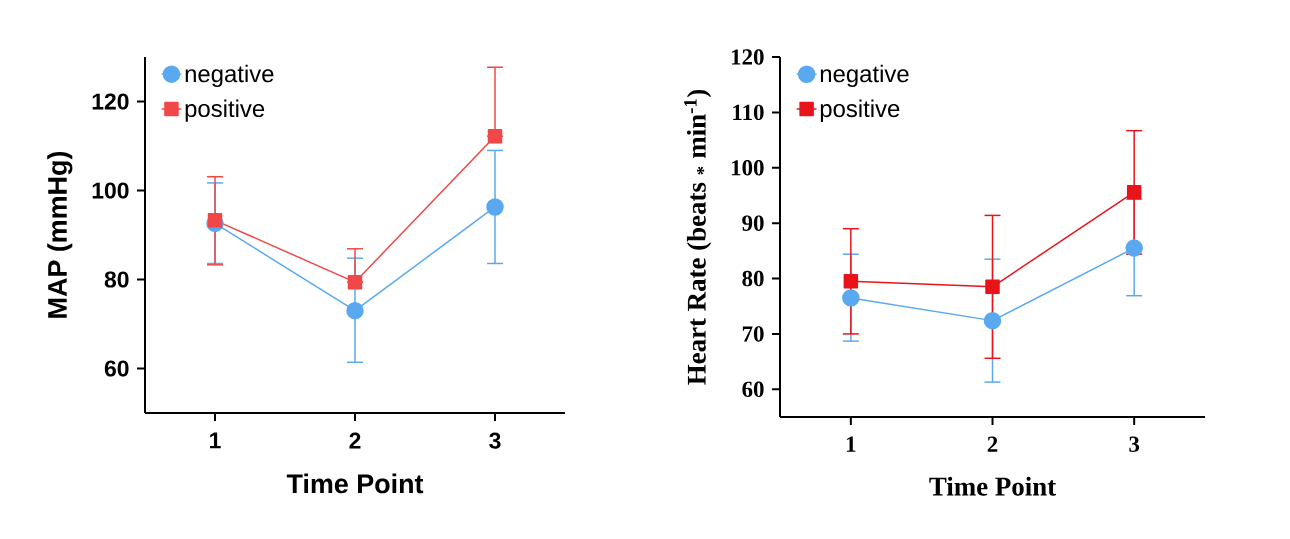 The width and height of the screenshot is (1290, 539). What do you see at coordinates (698, 237) in the screenshot?
I see `y-axis-title: Heart Rate (beats $_{*}$ min$^{-1}$)` at bounding box center [698, 237].